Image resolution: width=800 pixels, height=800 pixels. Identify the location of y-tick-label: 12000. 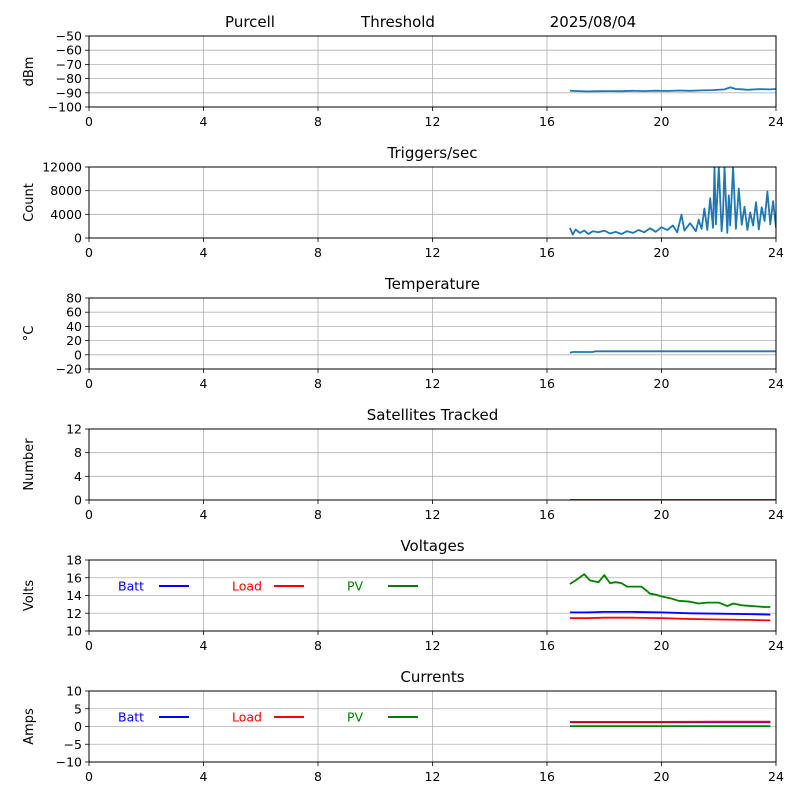
(62, 167).